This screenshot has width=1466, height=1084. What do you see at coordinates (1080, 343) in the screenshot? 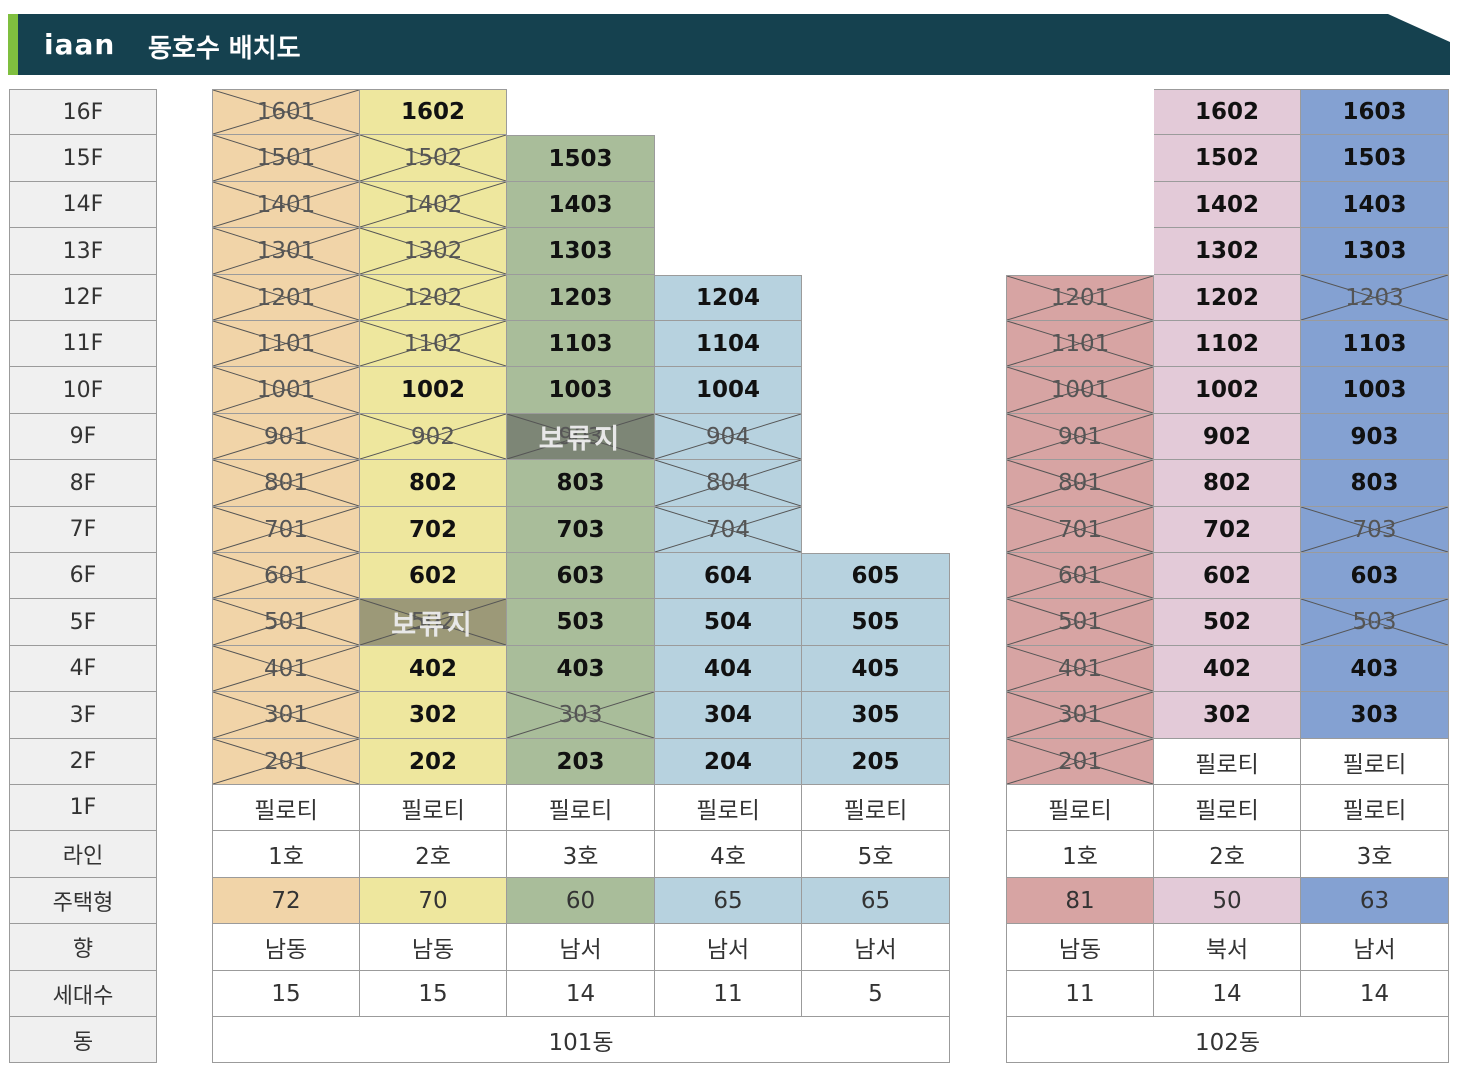
I see `unit-number: 1101` at bounding box center [1080, 343].